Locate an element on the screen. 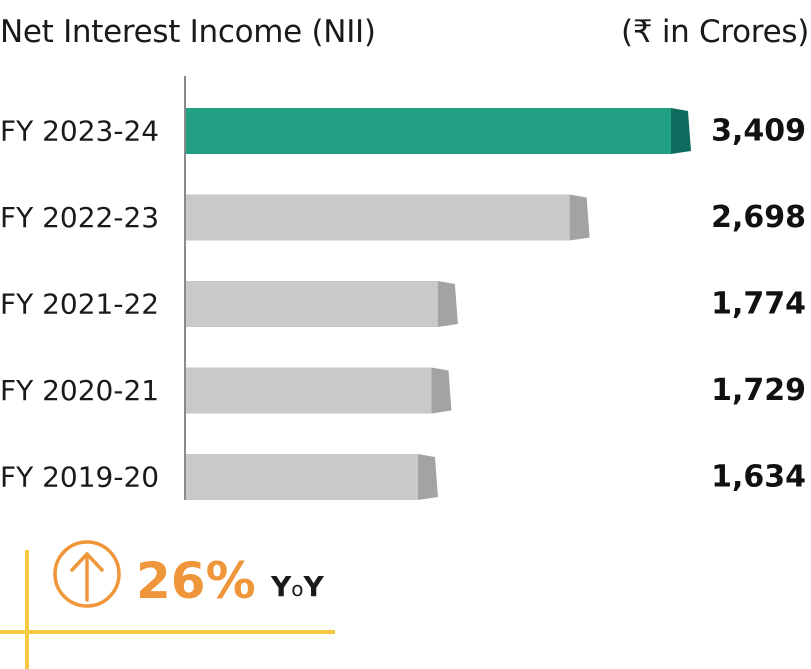 The width and height of the screenshot is (811, 669). value-label: 3,409 is located at coordinates (758, 131).